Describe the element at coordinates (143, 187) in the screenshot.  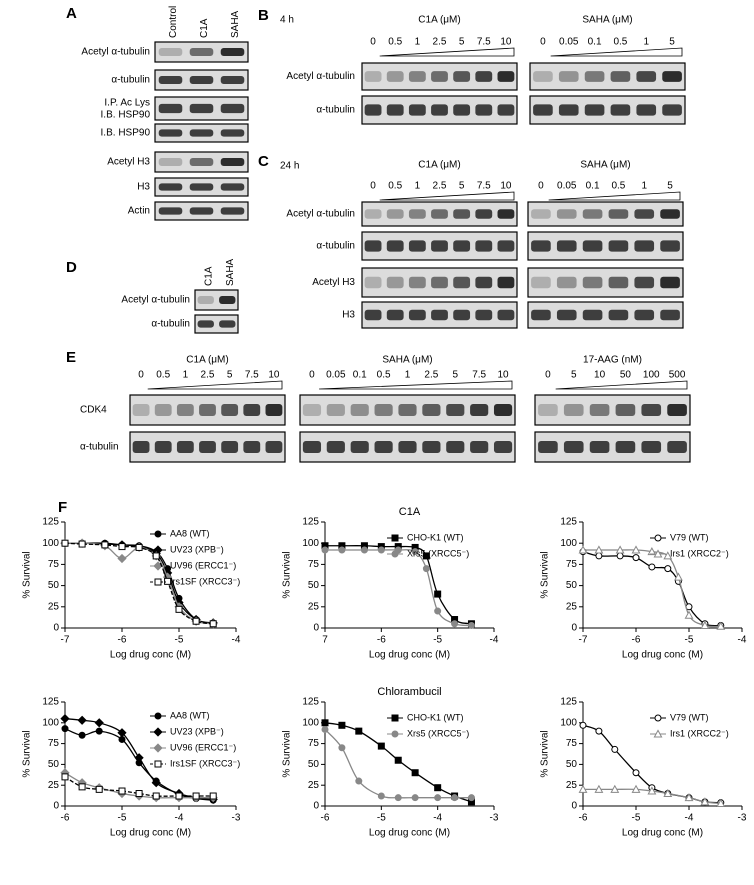
I see `row-label: H3` at that location.